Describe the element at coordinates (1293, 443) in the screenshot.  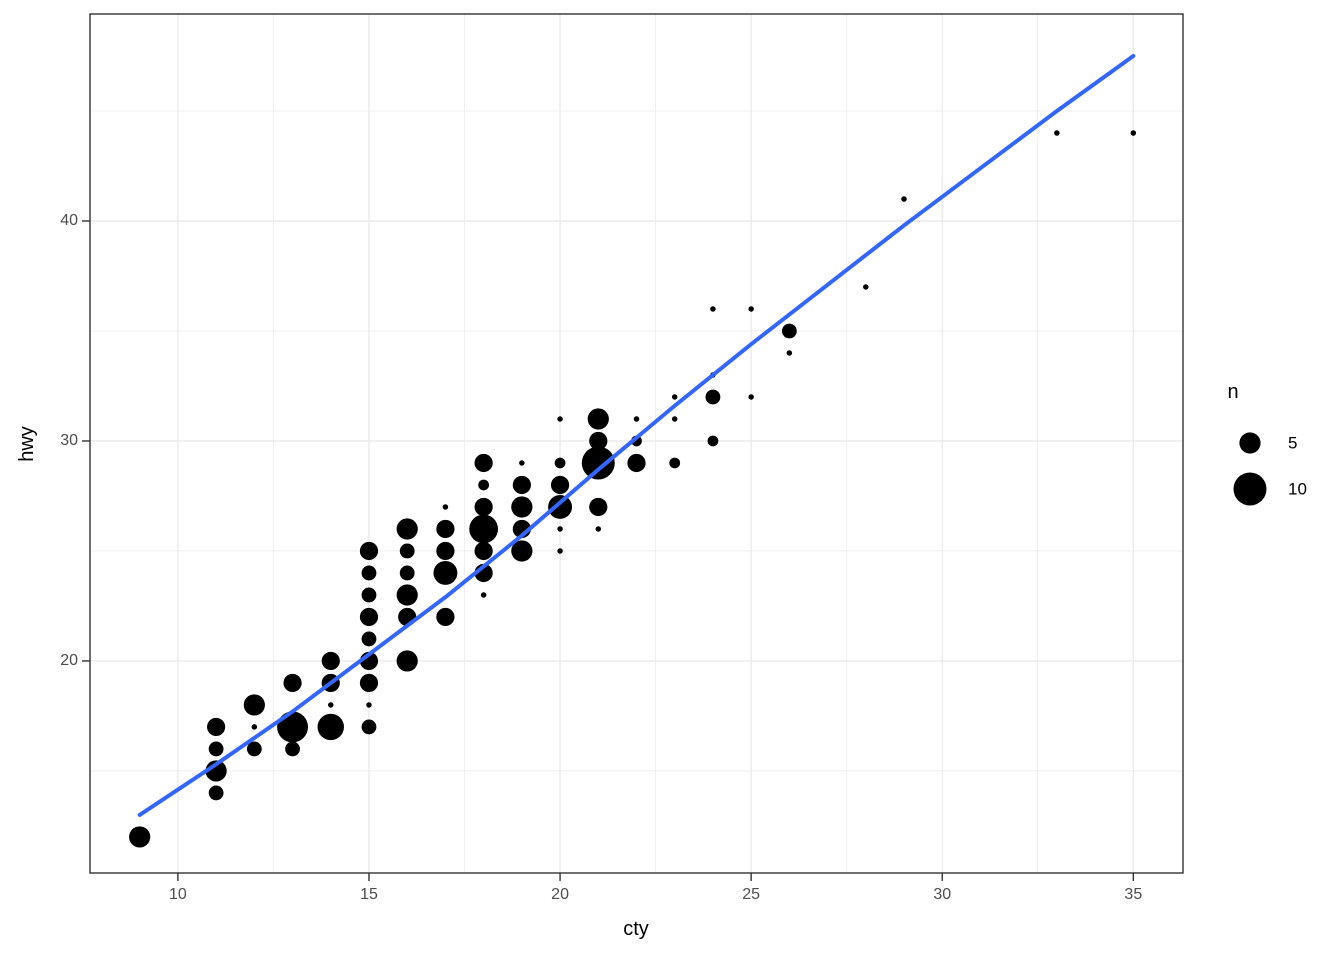
I see `legend-label-5: 5` at that location.